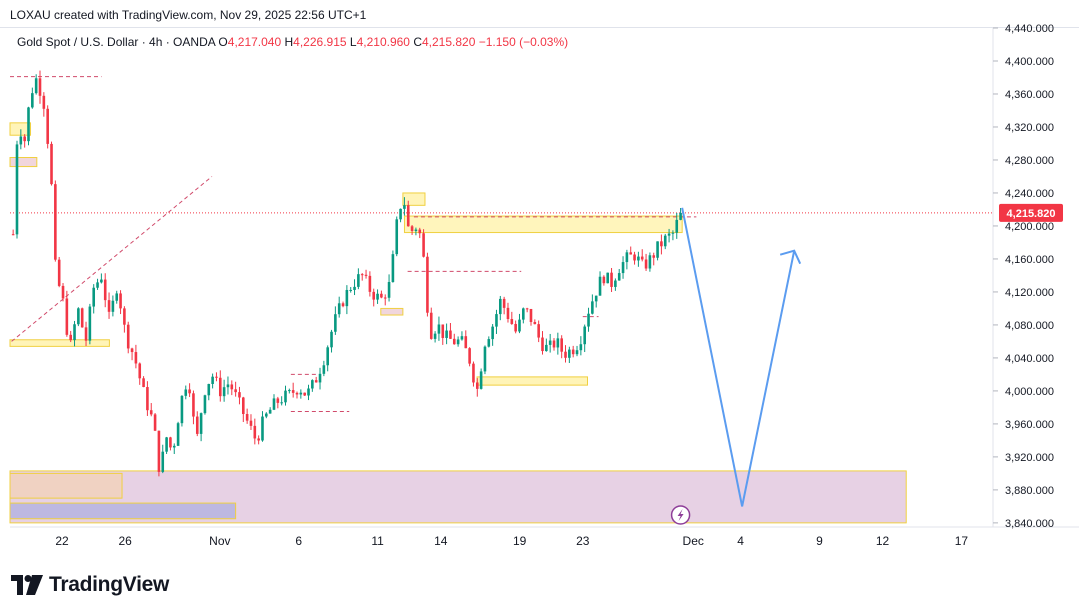  I want to click on high-label: H, so click(289, 42).